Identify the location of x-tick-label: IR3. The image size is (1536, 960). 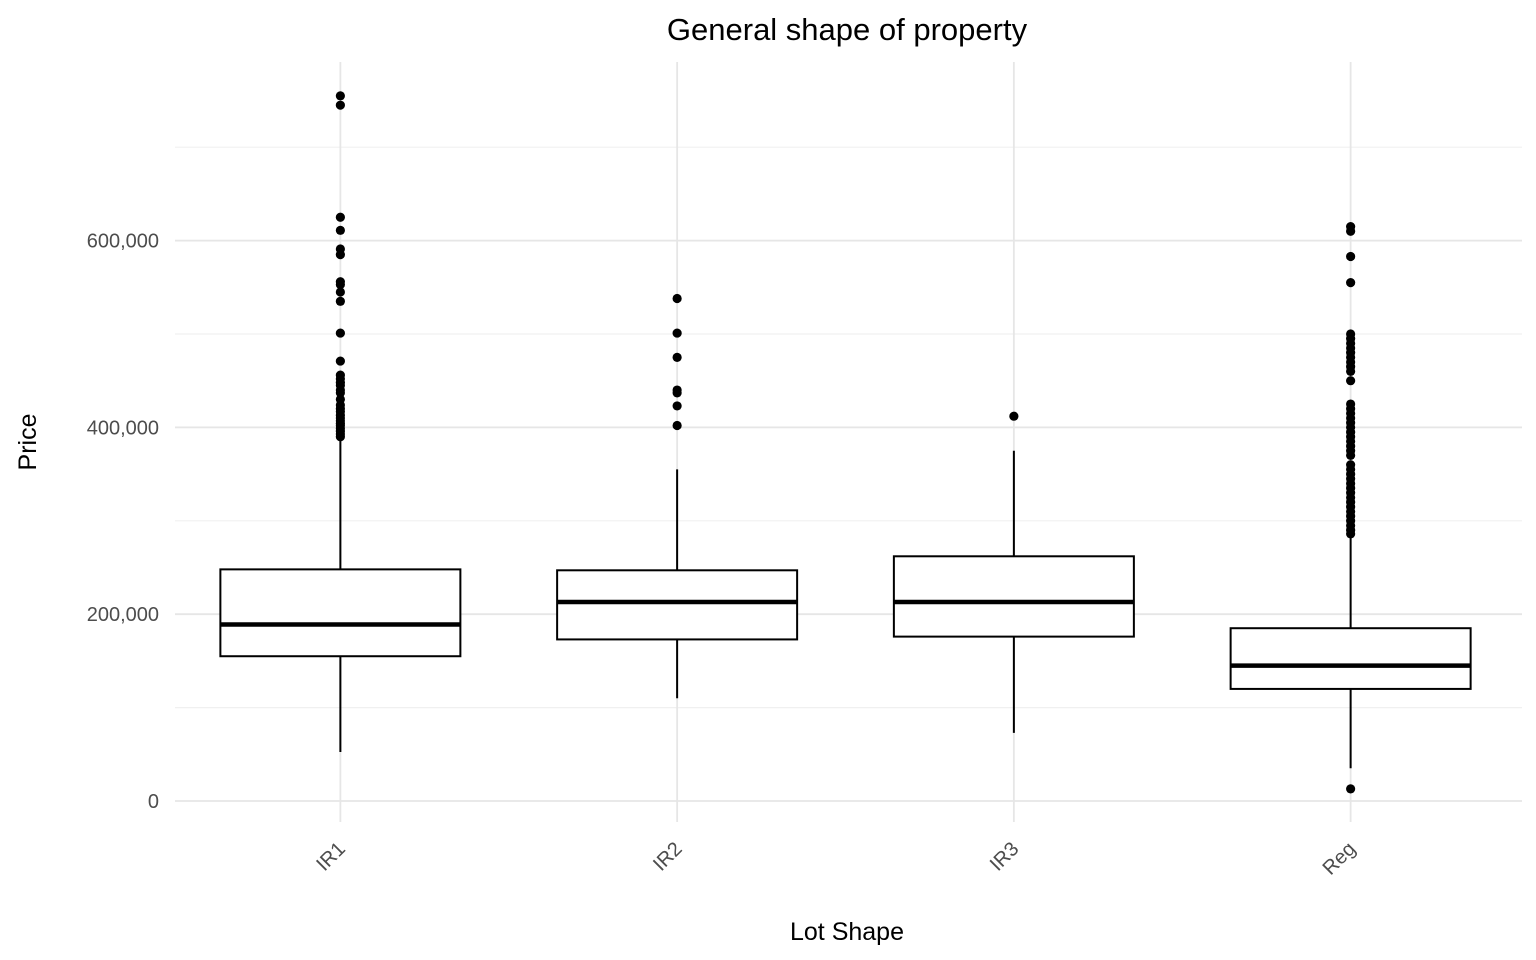
(1005, 857).